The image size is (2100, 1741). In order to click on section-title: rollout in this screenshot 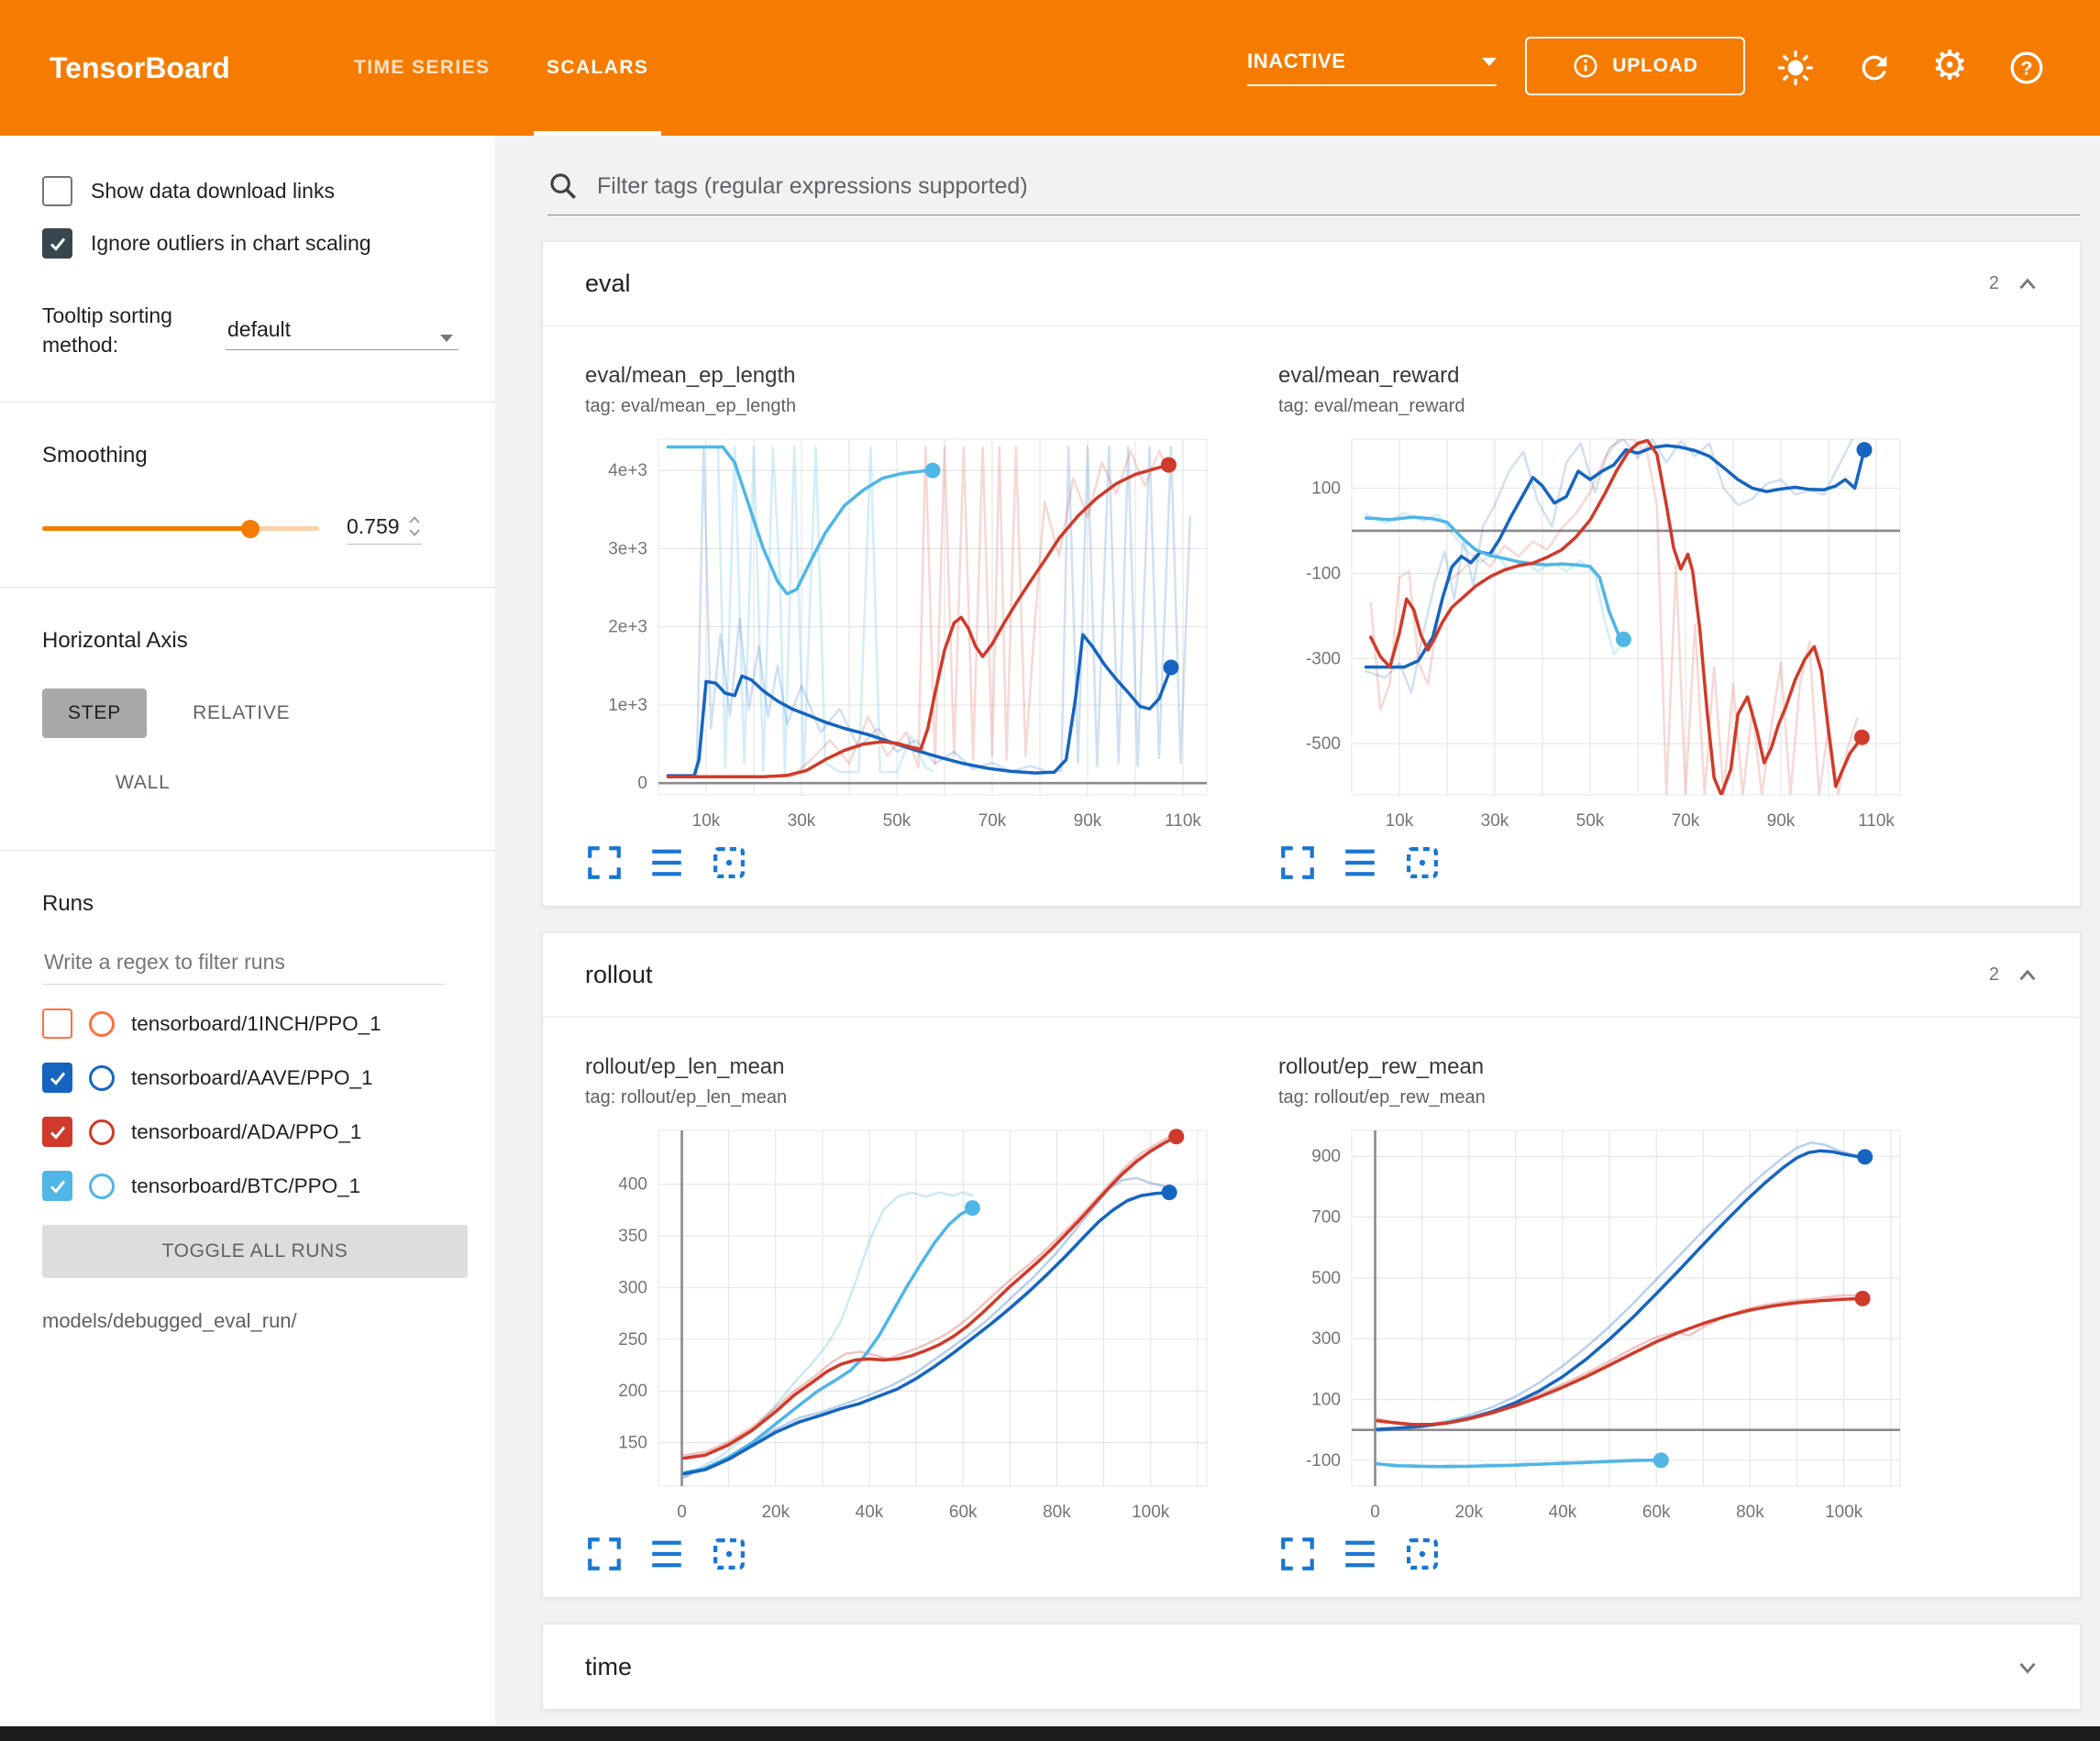, I will do `click(619, 975)`.